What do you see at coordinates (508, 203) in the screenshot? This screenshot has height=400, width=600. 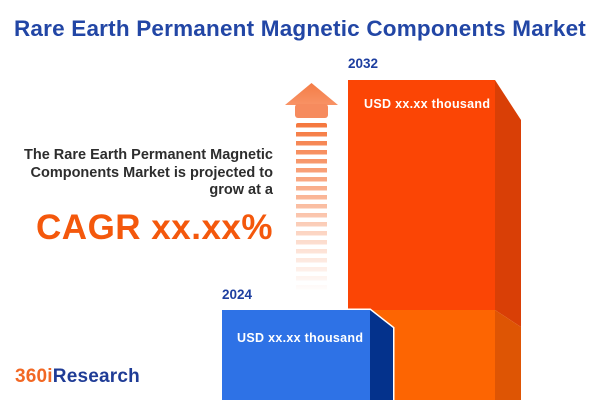 I see `bar-2032-side-upper` at bounding box center [508, 203].